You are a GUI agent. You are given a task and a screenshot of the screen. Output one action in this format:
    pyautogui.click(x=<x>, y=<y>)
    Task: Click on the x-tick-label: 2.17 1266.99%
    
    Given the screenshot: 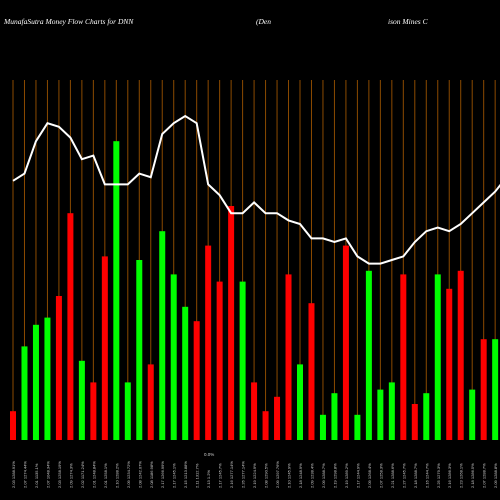 What is the action you would take?
    pyautogui.click(x=162, y=474)
    